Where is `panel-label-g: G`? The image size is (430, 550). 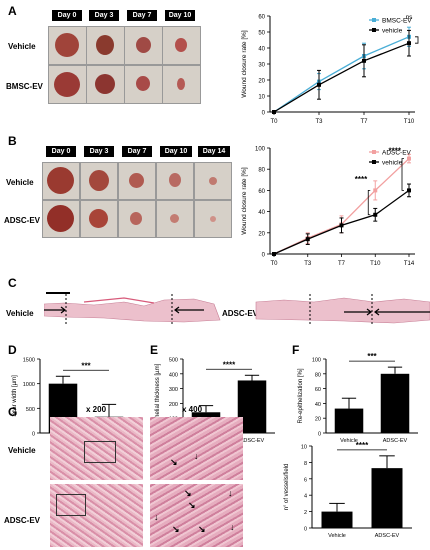
panel-label-g: G is located at coordinates (13, 412).